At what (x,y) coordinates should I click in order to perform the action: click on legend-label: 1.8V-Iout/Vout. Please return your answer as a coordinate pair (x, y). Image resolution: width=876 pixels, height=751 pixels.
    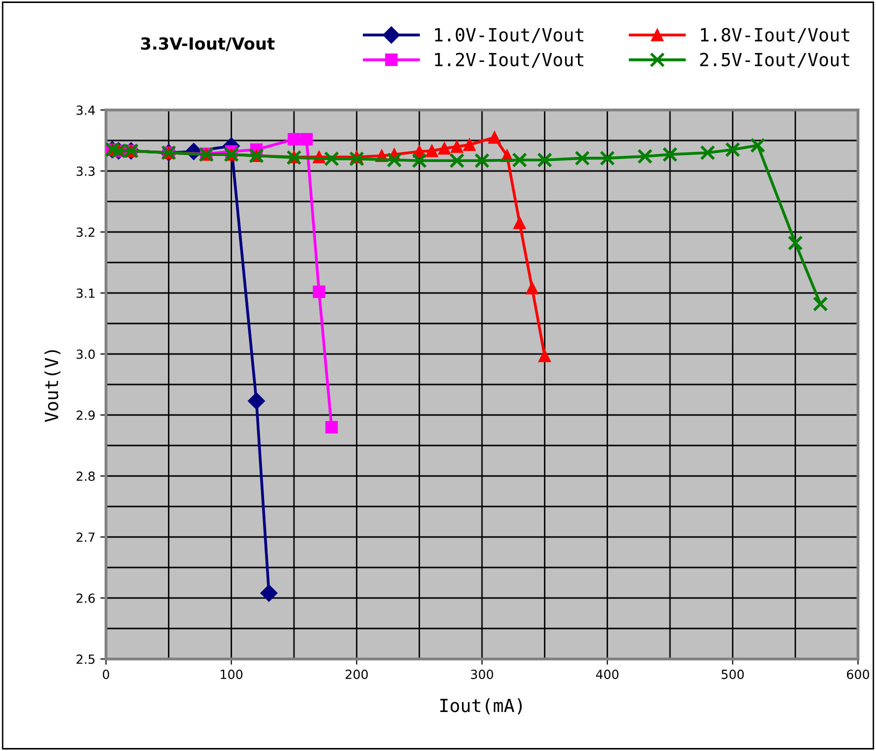
    Looking at the image, I should click on (775, 36).